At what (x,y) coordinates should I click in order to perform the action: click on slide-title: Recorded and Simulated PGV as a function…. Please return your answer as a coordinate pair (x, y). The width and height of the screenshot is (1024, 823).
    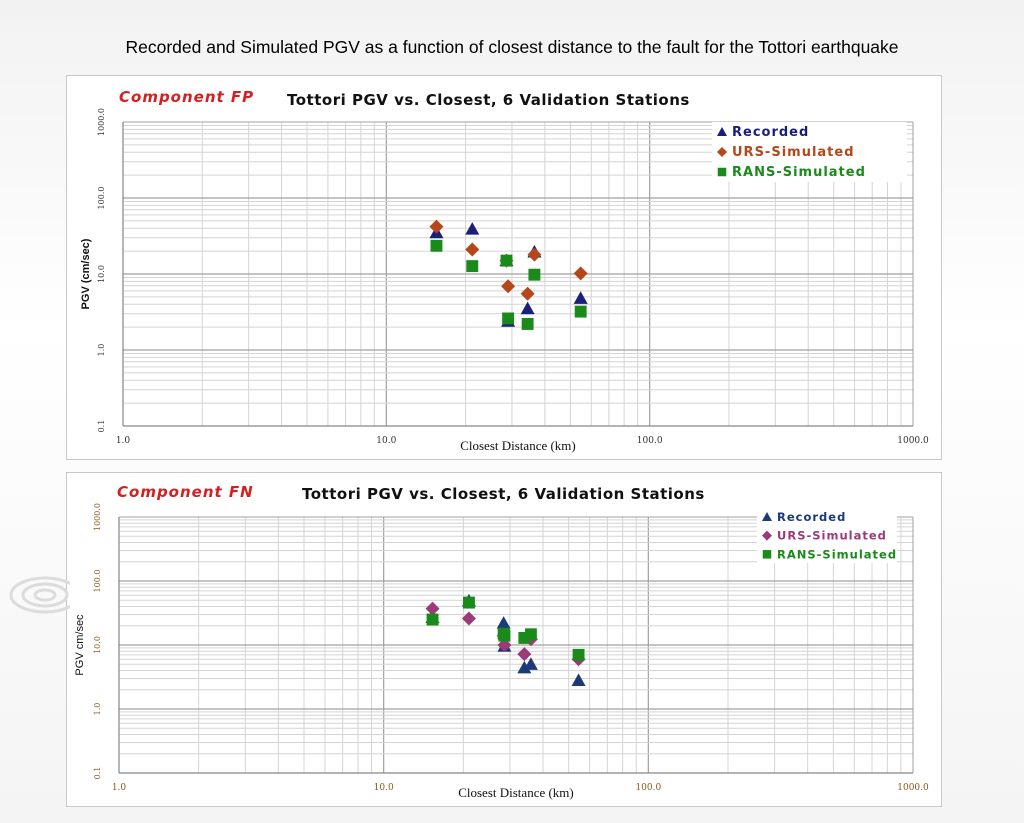
    Looking at the image, I should click on (512, 47).